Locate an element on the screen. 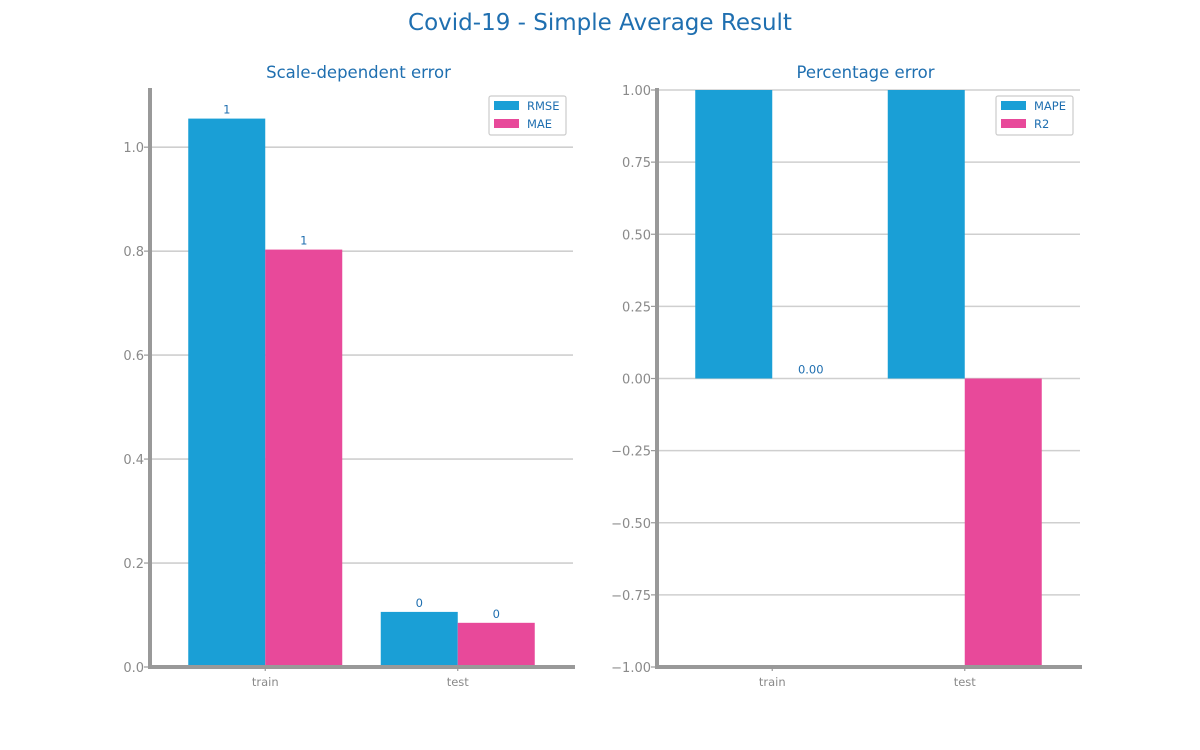 This screenshot has width=1200, height=750. panel2-bar-mape-test is located at coordinates (926, 234).